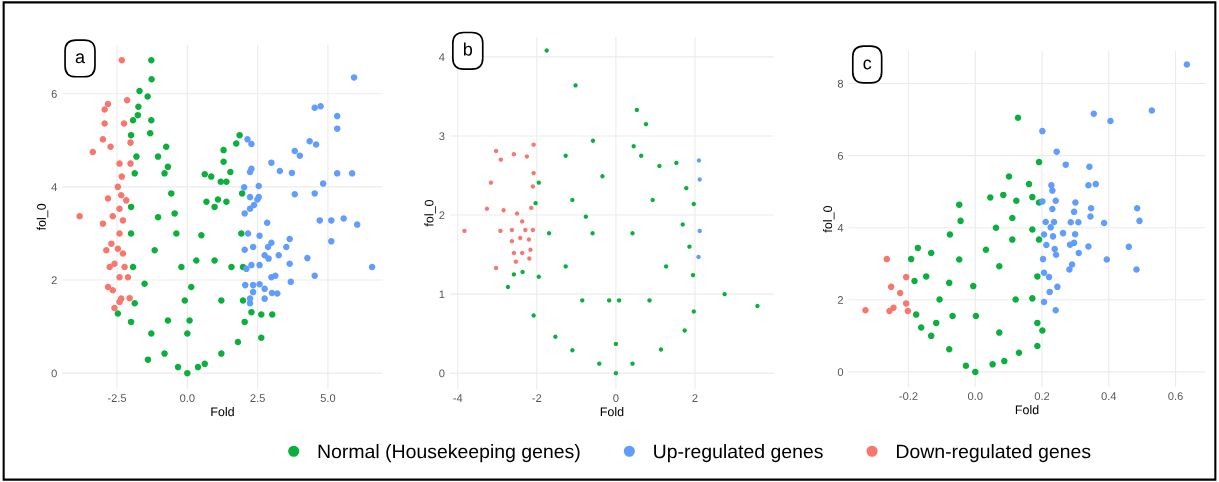  What do you see at coordinates (867, 64) in the screenshot?
I see `annotation: c` at bounding box center [867, 64].